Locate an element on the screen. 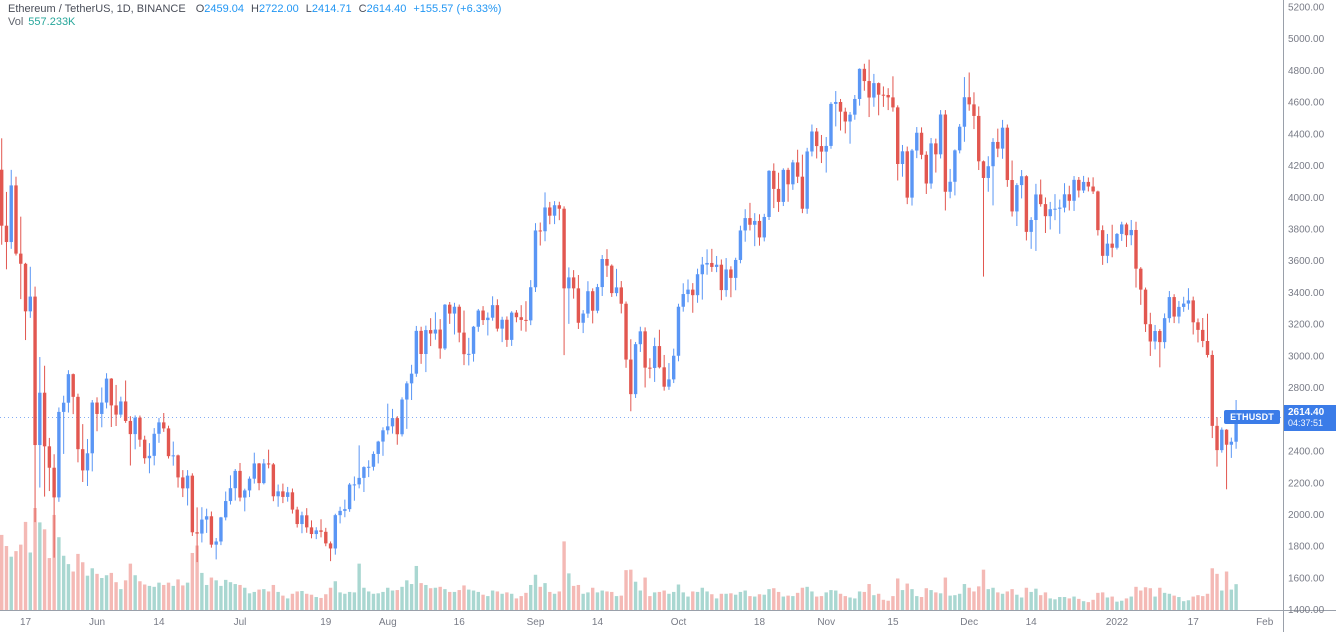  close-value: 2614.40 is located at coordinates (386, 9).